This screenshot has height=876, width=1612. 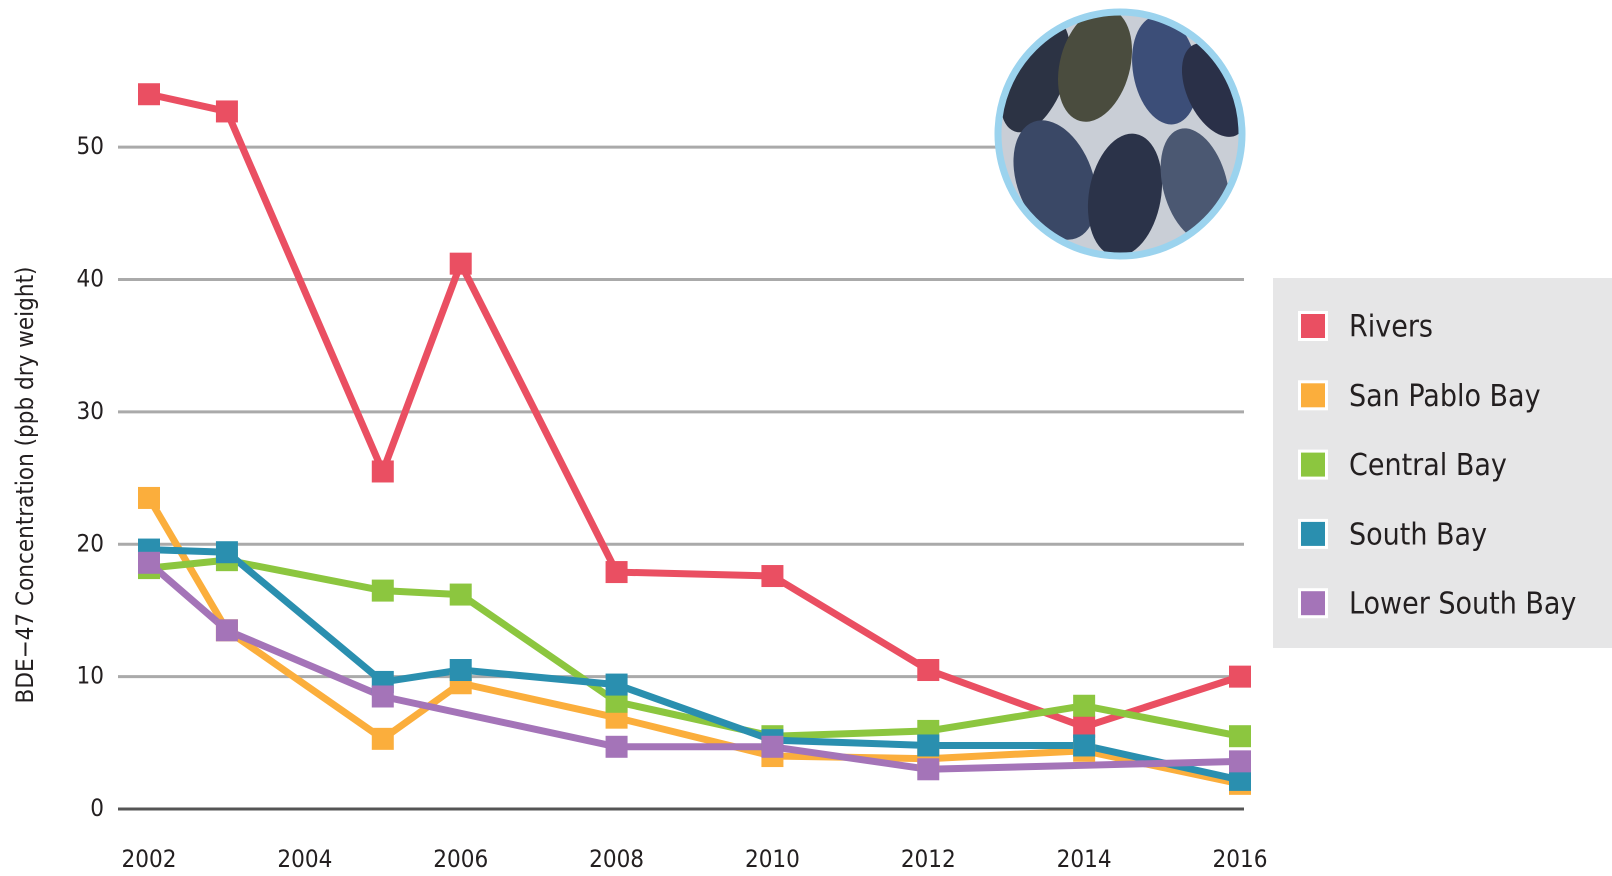 What do you see at coordinates (90, 543) in the screenshot?
I see `y-tick-label: 20` at bounding box center [90, 543].